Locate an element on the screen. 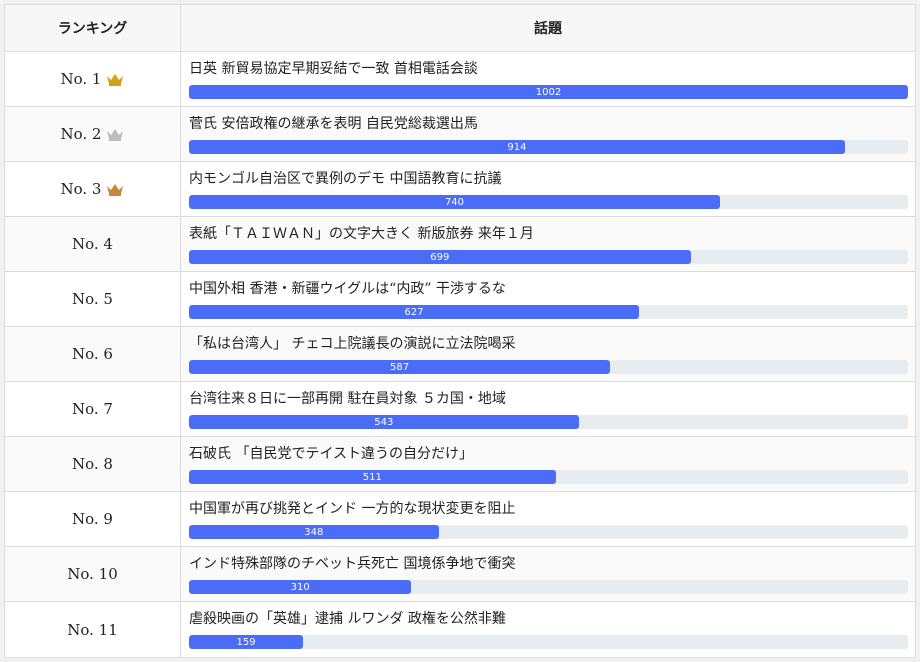 This screenshot has height=662, width=920. rank-number: No. 10 is located at coordinates (92, 574).